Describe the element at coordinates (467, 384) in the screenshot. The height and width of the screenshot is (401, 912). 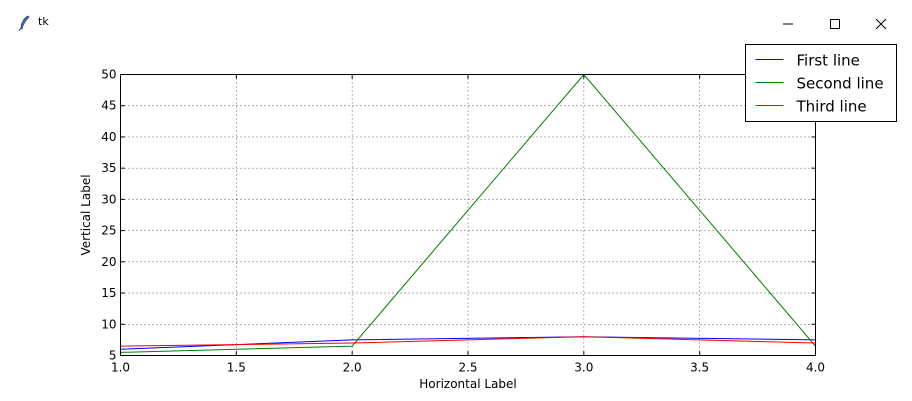
I see `x-axis-label: Horizontal Label` at that location.